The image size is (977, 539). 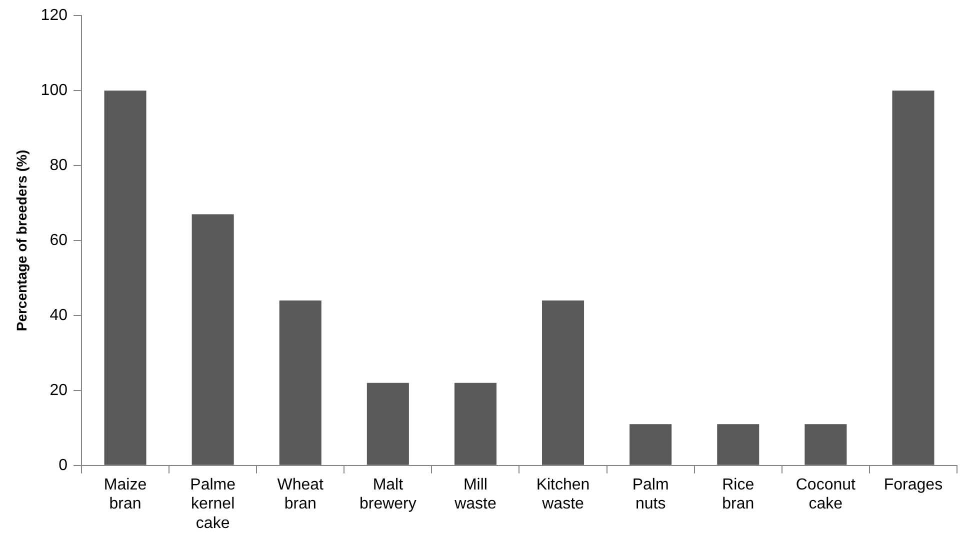 What do you see at coordinates (59, 390) in the screenshot?
I see `y-tick-label: 20` at bounding box center [59, 390].